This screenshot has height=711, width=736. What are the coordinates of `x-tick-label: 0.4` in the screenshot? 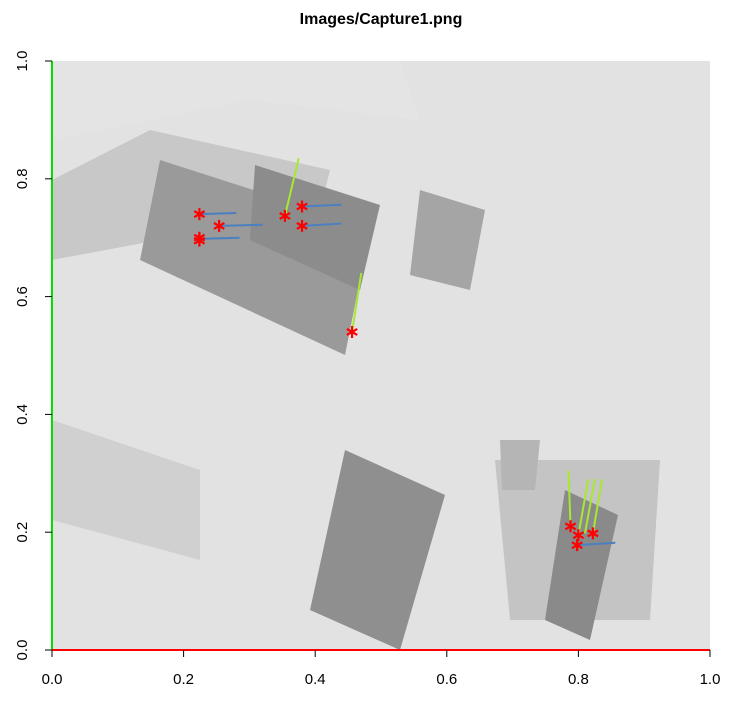 It's located at (315, 679).